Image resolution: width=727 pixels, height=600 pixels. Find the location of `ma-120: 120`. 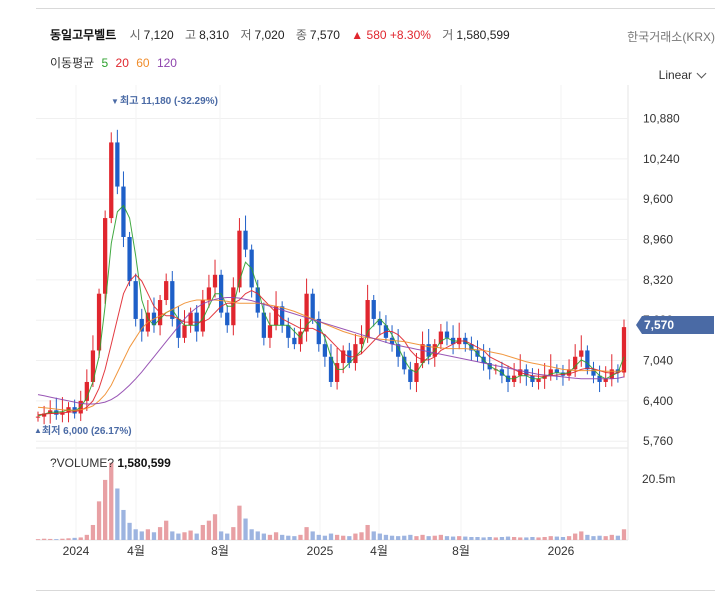

ma-120: 120 is located at coordinates (166, 63).